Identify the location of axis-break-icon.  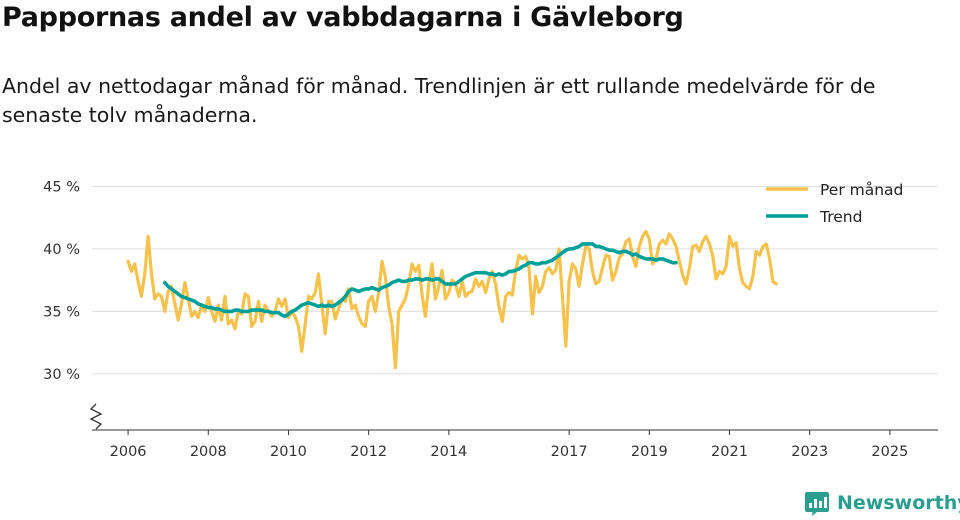
(96, 416).